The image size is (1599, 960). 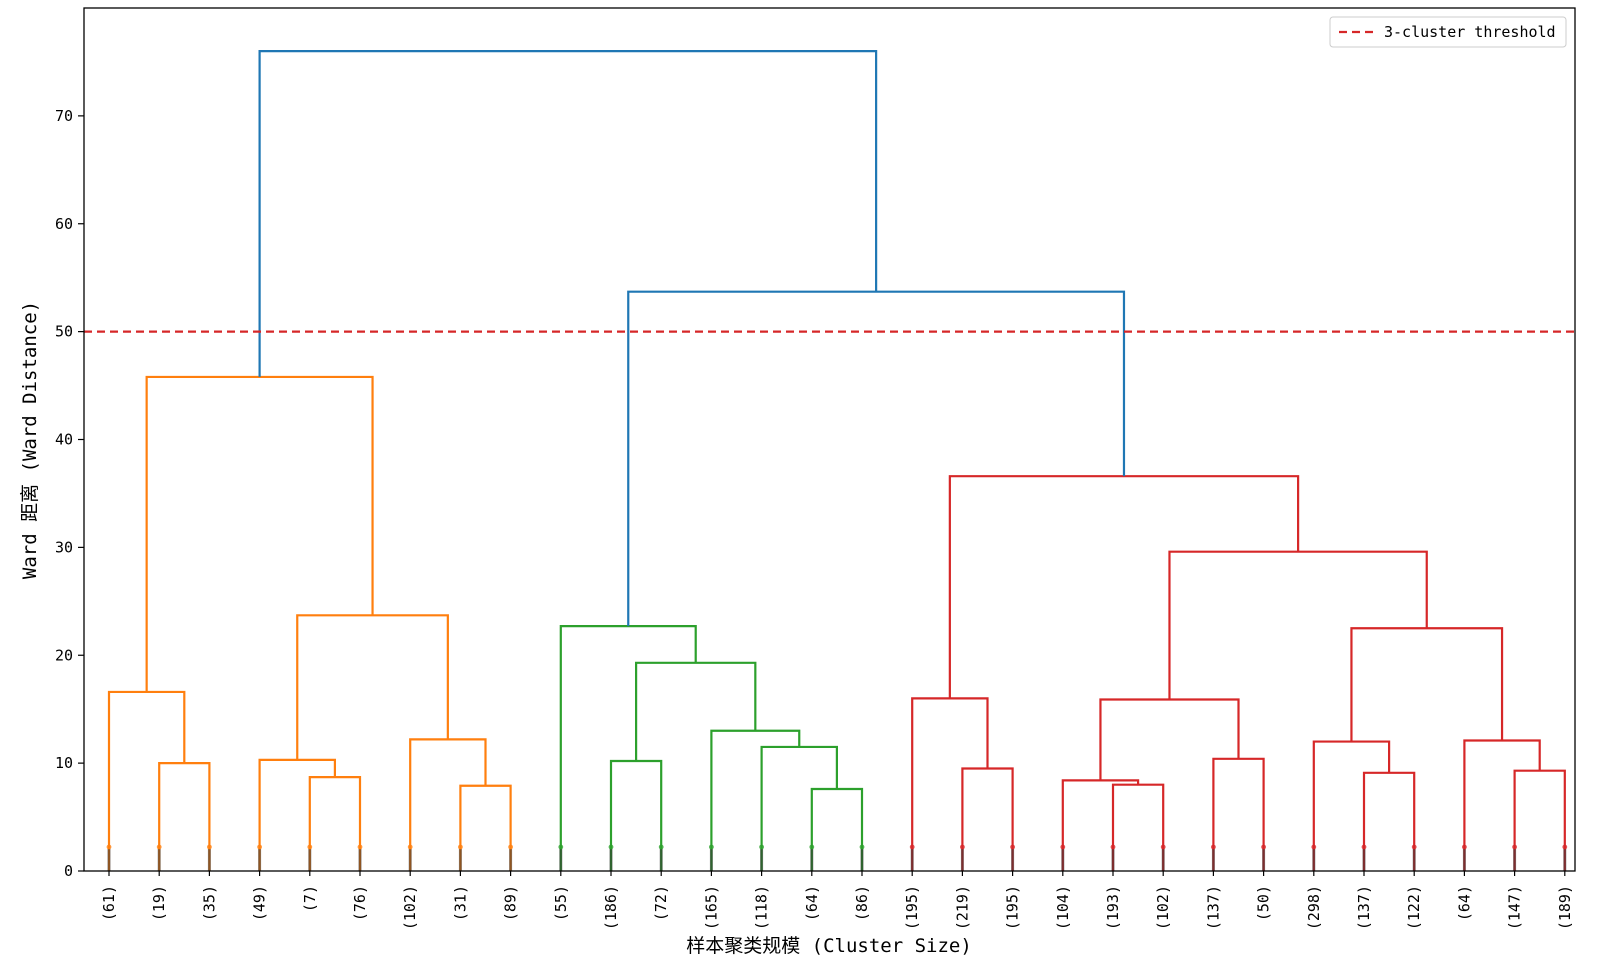 What do you see at coordinates (1565, 907) in the screenshot?
I see `x-tick-label: (189)` at bounding box center [1565, 907].